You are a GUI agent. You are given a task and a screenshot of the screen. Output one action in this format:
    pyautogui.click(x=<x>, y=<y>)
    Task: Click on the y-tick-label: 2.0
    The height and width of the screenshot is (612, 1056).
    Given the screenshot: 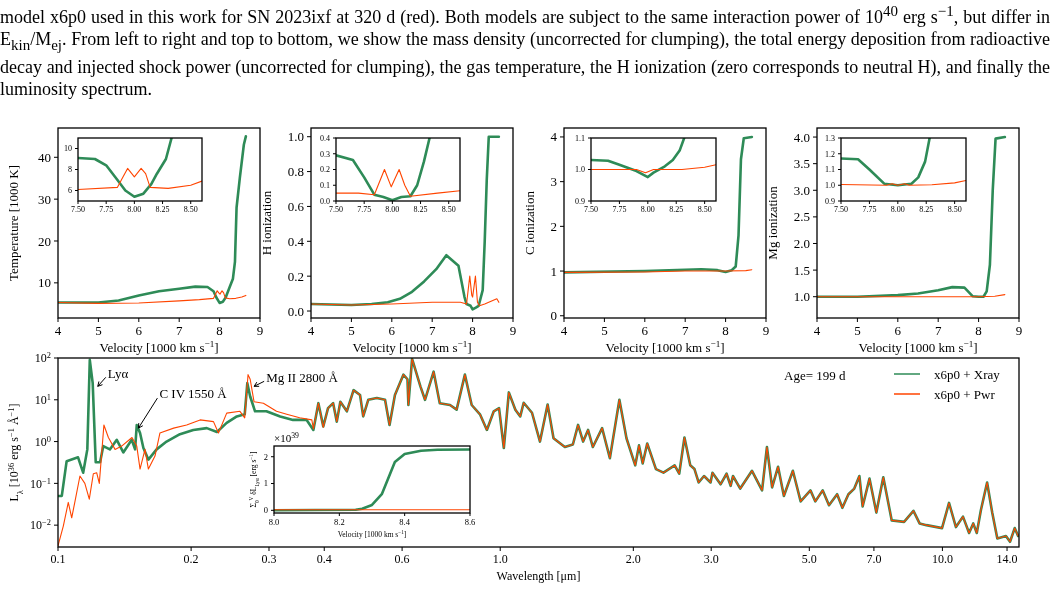 What is the action you would take?
    pyautogui.click(x=801, y=244)
    